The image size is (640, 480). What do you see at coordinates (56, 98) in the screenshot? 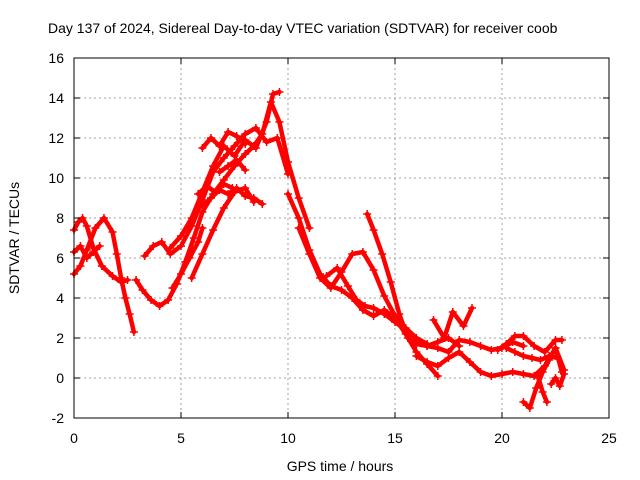
I see `y-tick-label: 14` at bounding box center [56, 98].